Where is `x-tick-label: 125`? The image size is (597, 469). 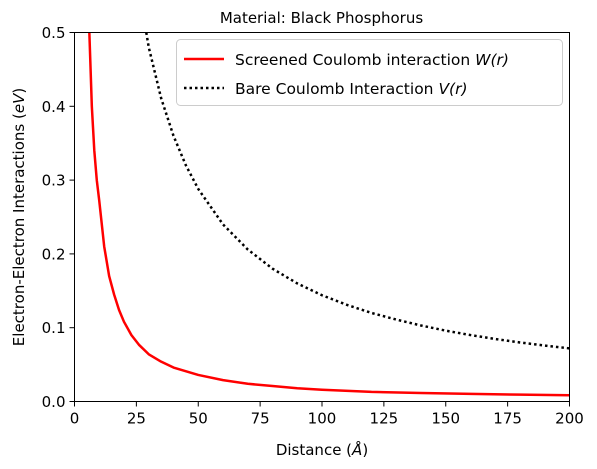 x-tick-label: 125 is located at coordinates (384, 419).